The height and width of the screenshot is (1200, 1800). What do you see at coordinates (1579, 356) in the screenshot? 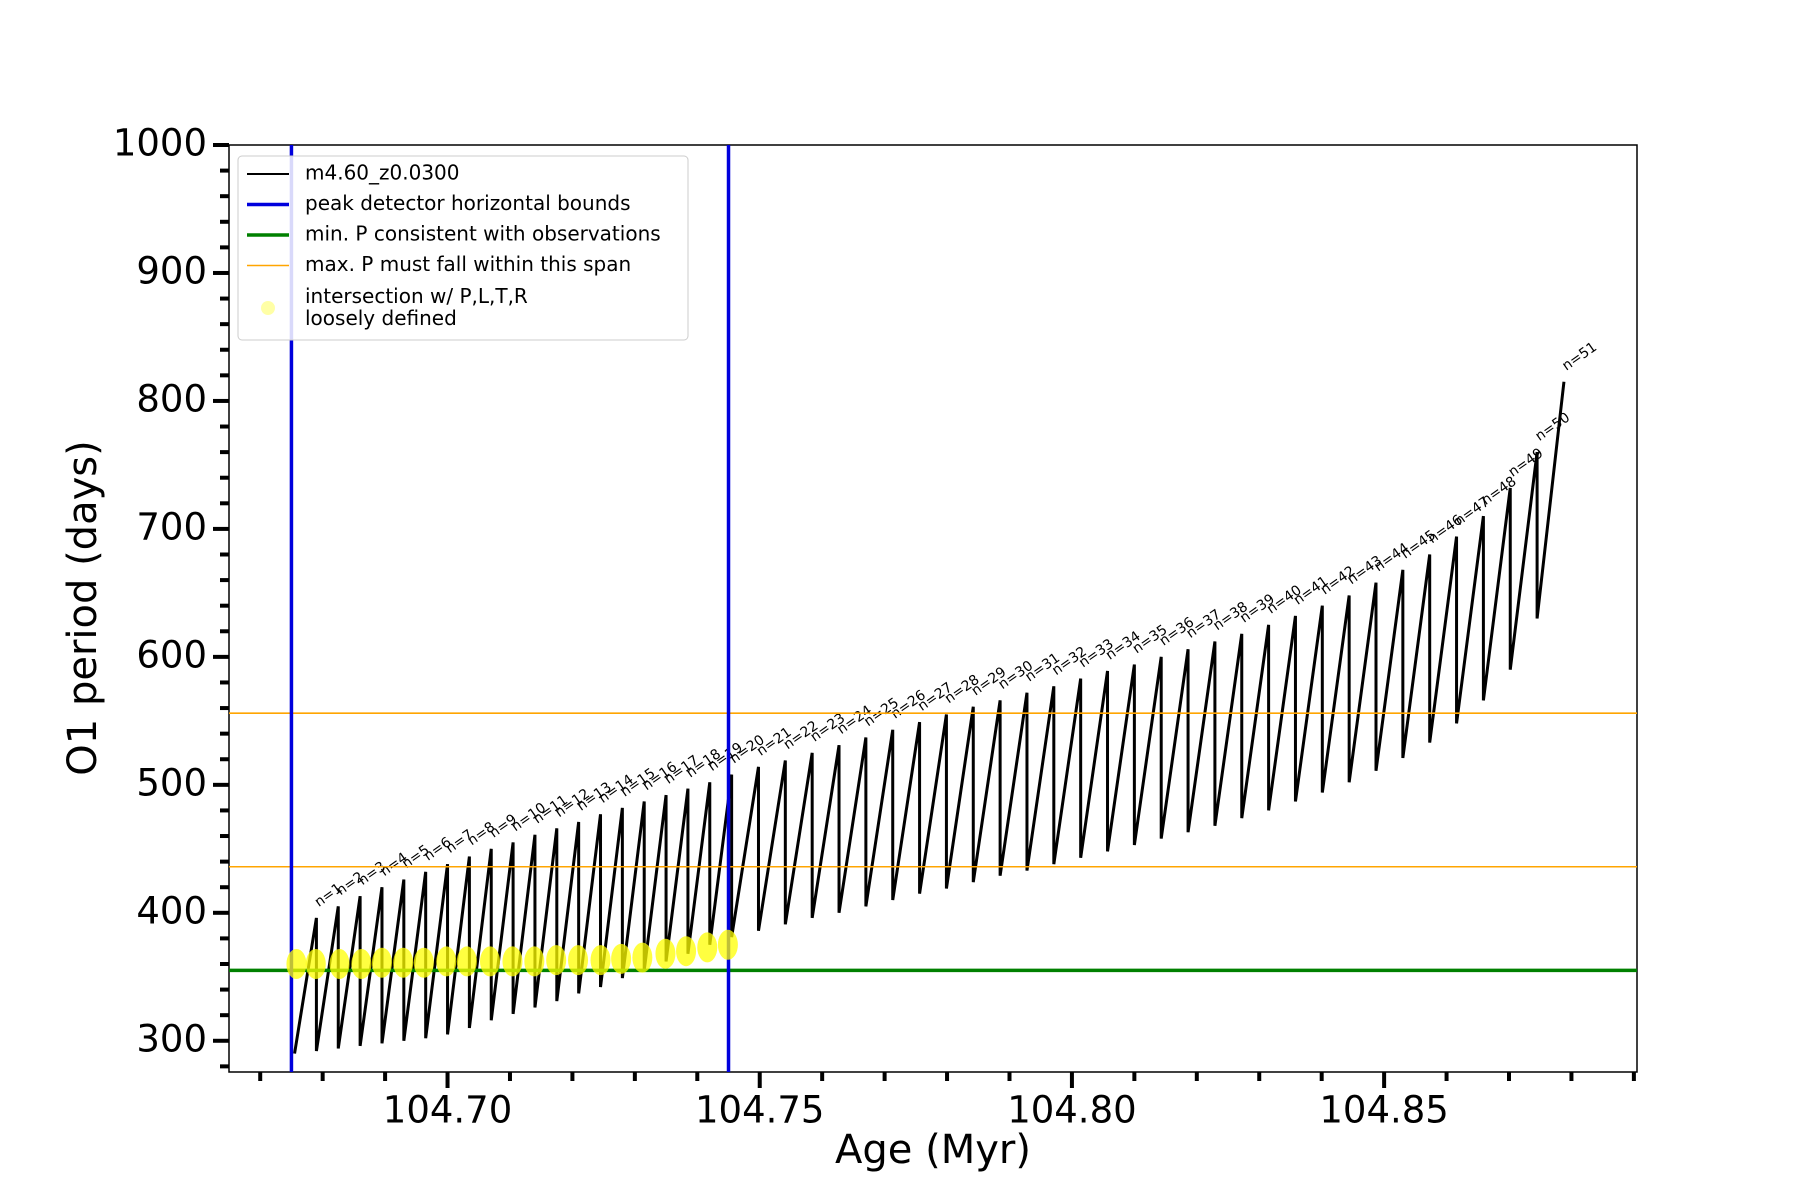
I see `peak-label: n=51` at bounding box center [1579, 356].